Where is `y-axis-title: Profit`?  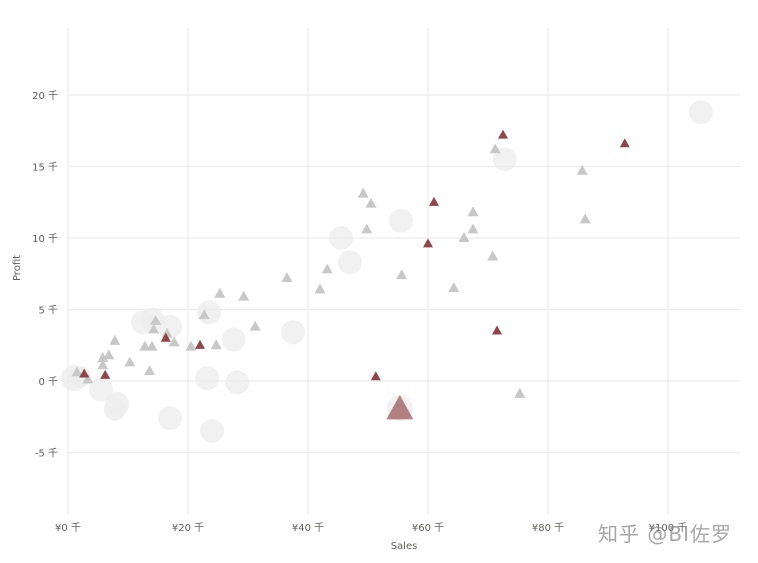
y-axis-title: Profit is located at coordinates (17, 268).